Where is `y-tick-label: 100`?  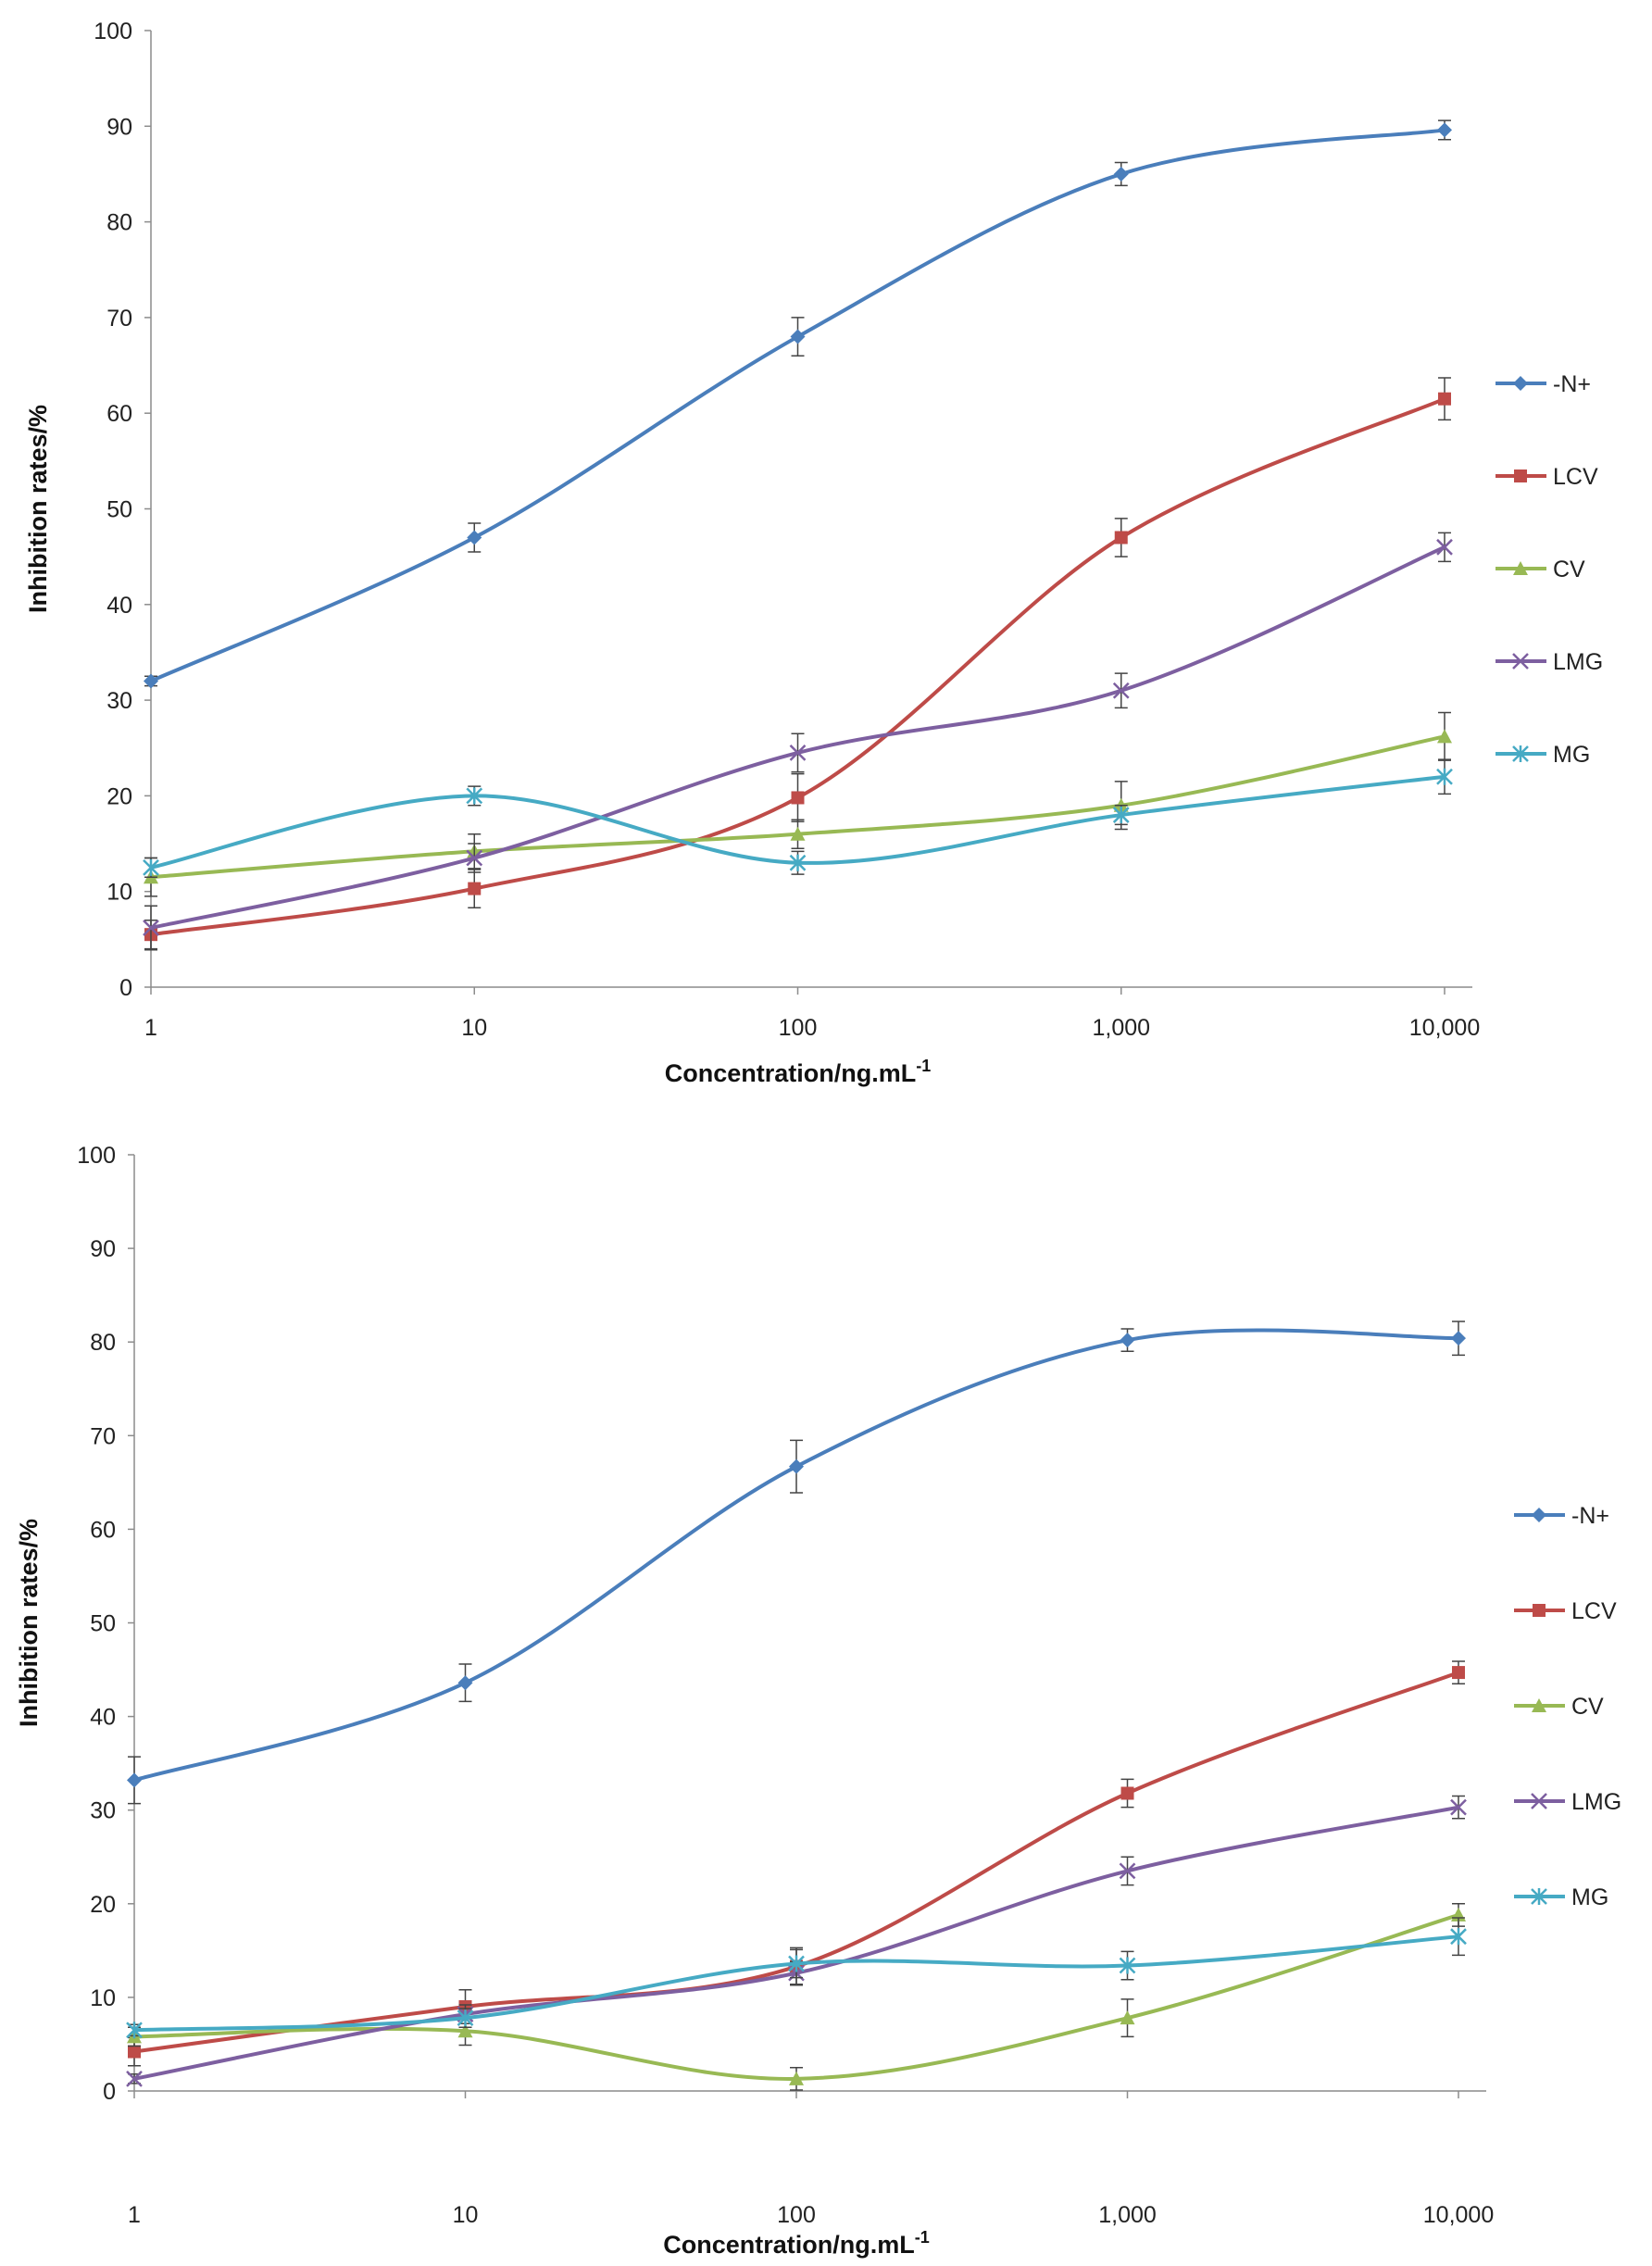 y-tick-label: 100 is located at coordinates (113, 32).